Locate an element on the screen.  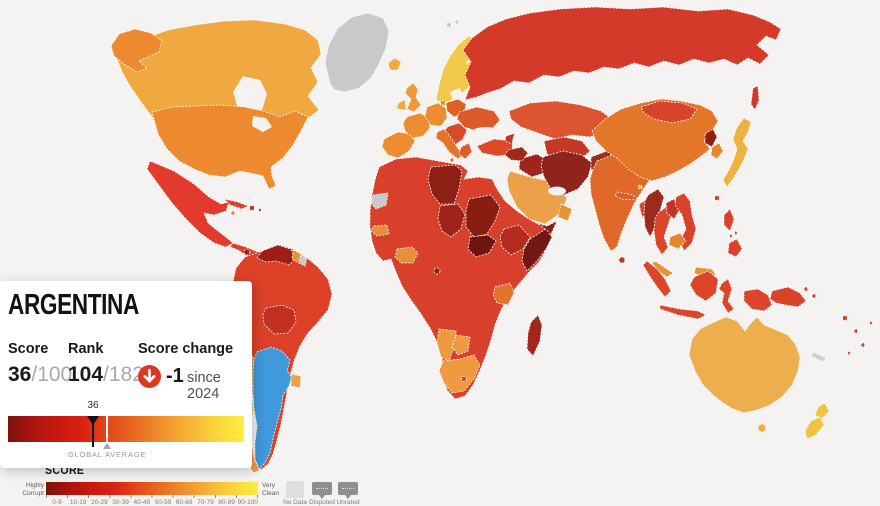
country-iran is located at coordinates (566, 173).